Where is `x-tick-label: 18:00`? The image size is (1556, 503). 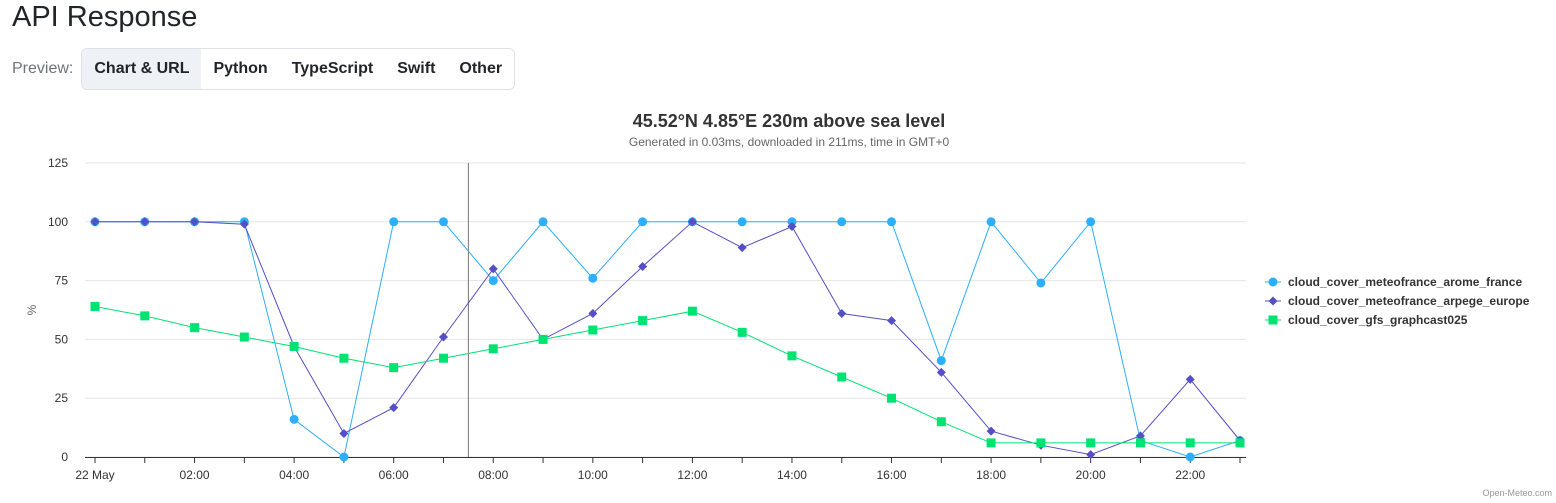
x-tick-label: 18:00 is located at coordinates (991, 475).